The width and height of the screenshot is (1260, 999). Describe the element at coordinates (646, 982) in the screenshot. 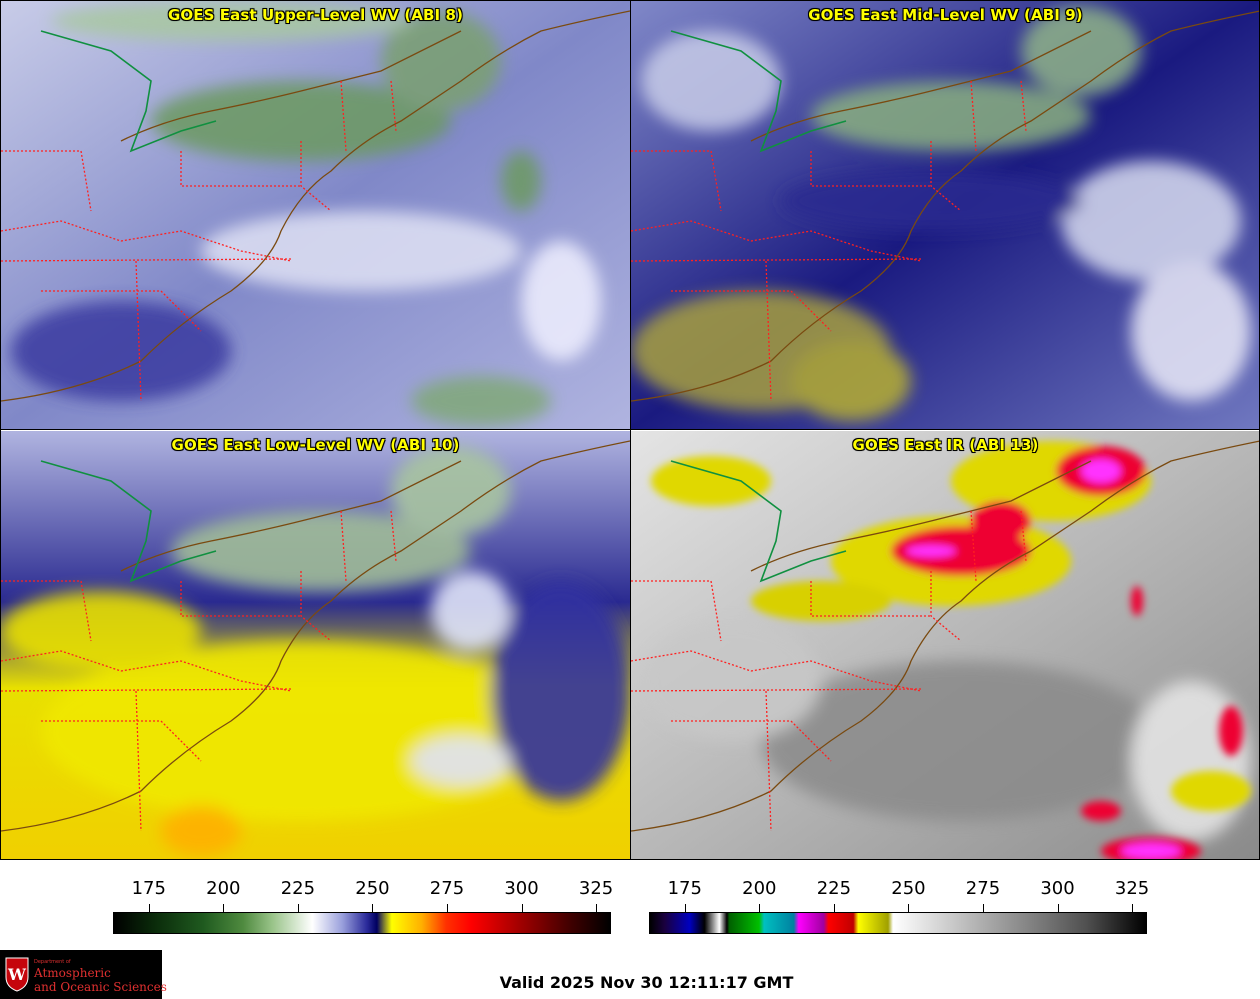

I see `valid-time: Valid 2025 Nov 30 12:11:17 GMT` at that location.